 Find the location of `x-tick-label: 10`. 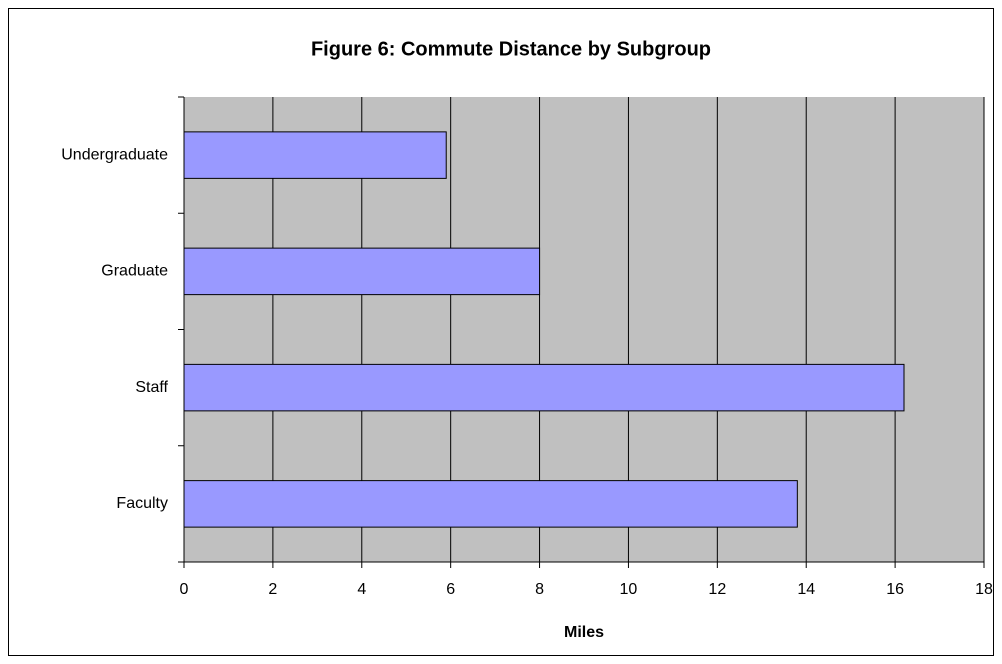

x-tick-label: 10 is located at coordinates (629, 589).